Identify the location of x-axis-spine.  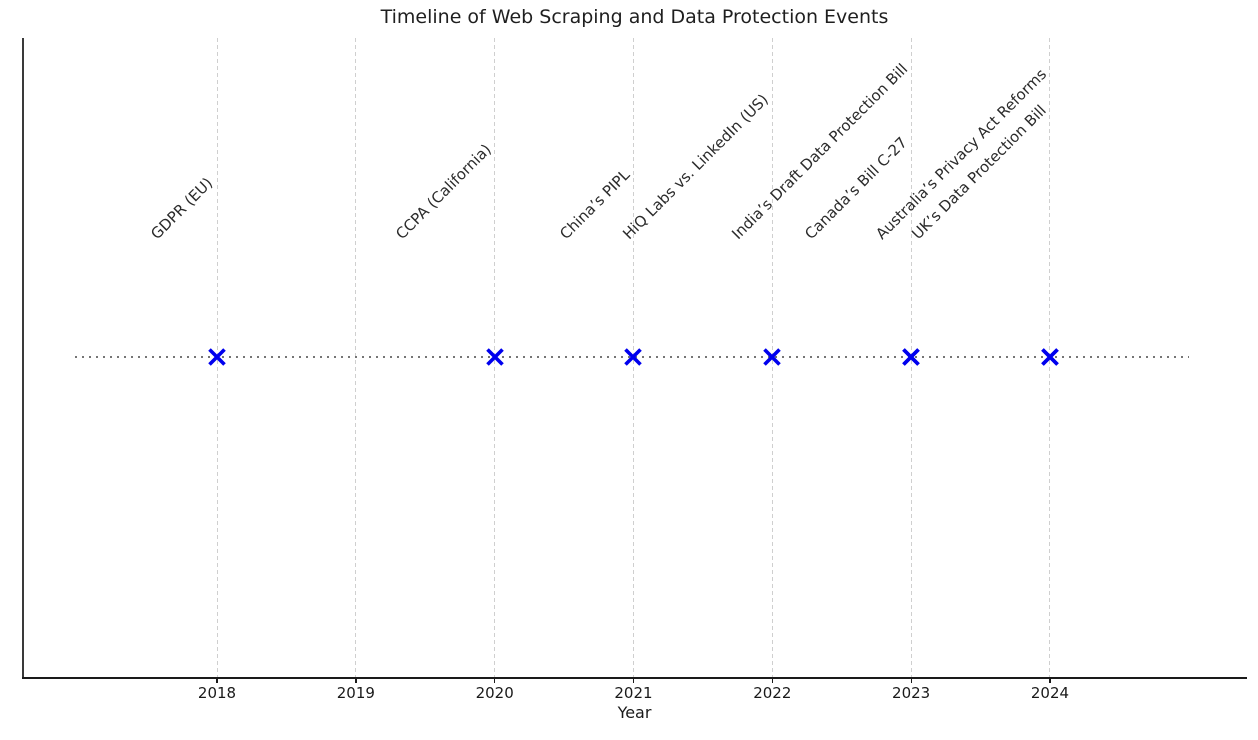
(634, 678).